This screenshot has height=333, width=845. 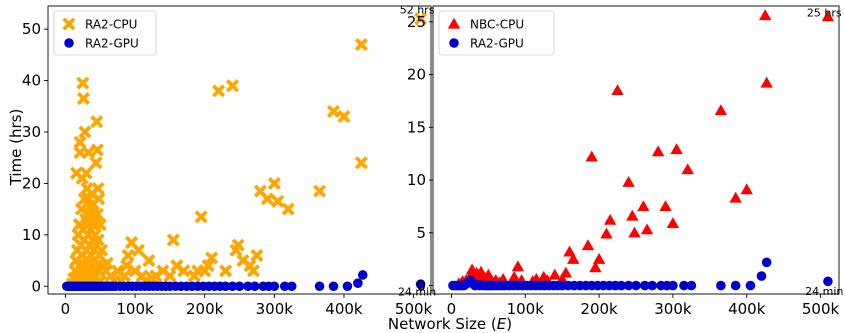 I want to click on y-tick-label: 30, so click(x=31, y=132).